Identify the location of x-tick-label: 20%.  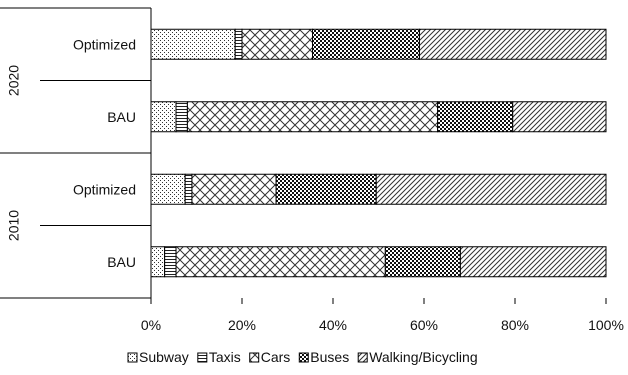
(242, 325).